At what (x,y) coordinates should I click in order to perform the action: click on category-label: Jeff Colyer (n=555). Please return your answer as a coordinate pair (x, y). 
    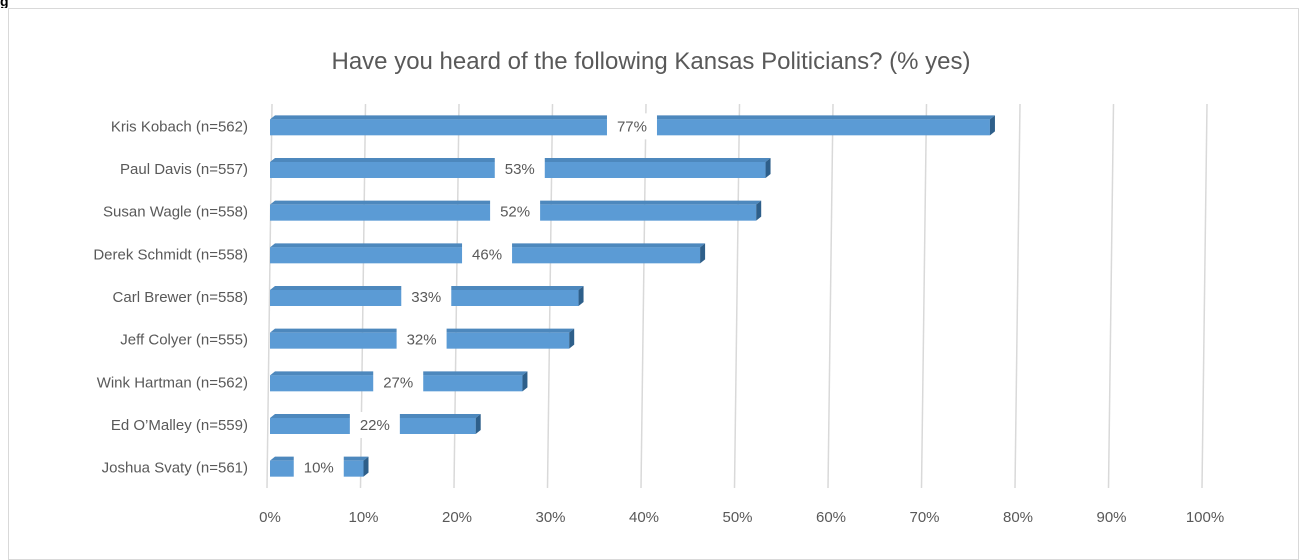
    Looking at the image, I should click on (184, 340).